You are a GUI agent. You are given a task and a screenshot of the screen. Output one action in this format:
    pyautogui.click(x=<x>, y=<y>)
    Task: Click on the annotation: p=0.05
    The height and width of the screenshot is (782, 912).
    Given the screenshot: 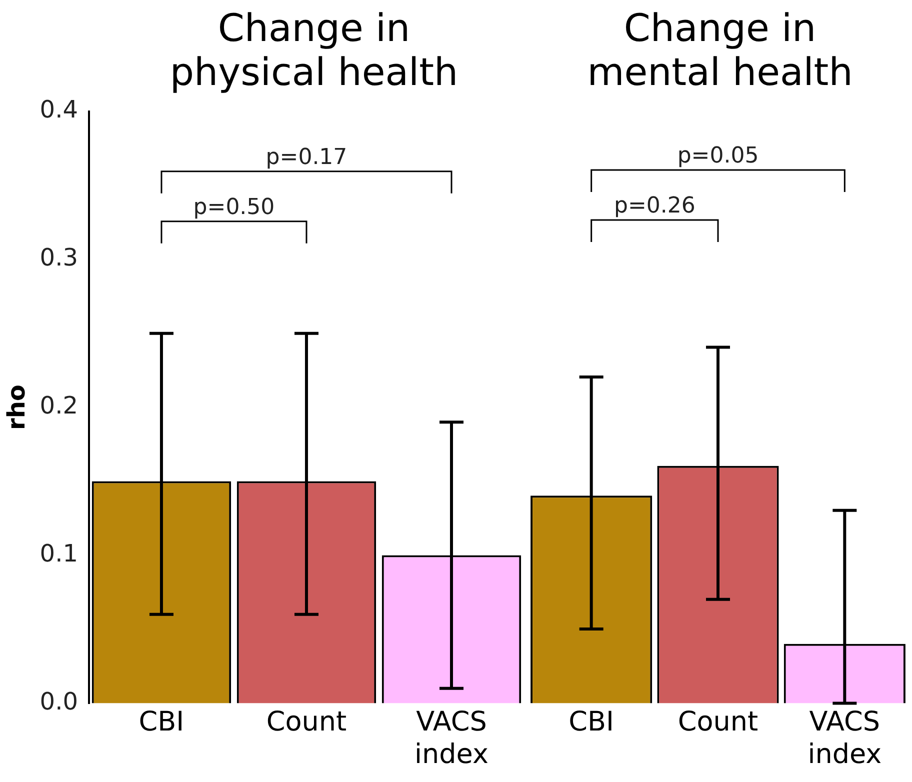 What is the action you would take?
    pyautogui.click(x=718, y=156)
    